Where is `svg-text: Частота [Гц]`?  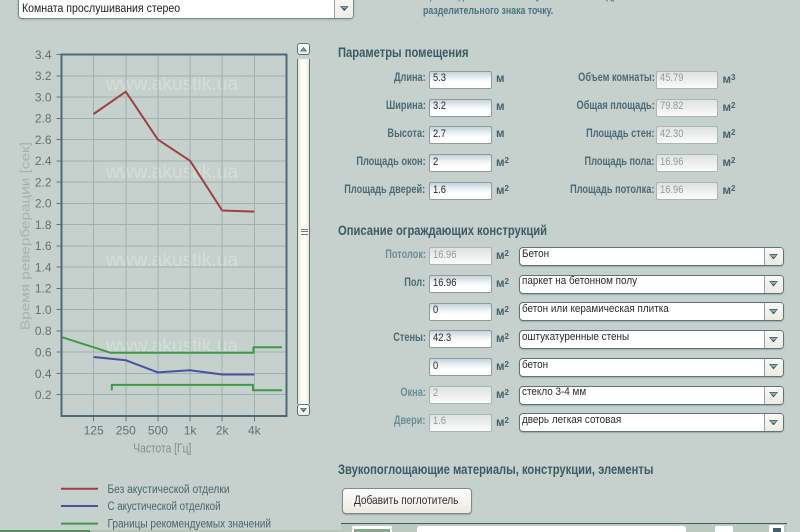 svg-text: Частота [Гц] is located at coordinates (162, 449).